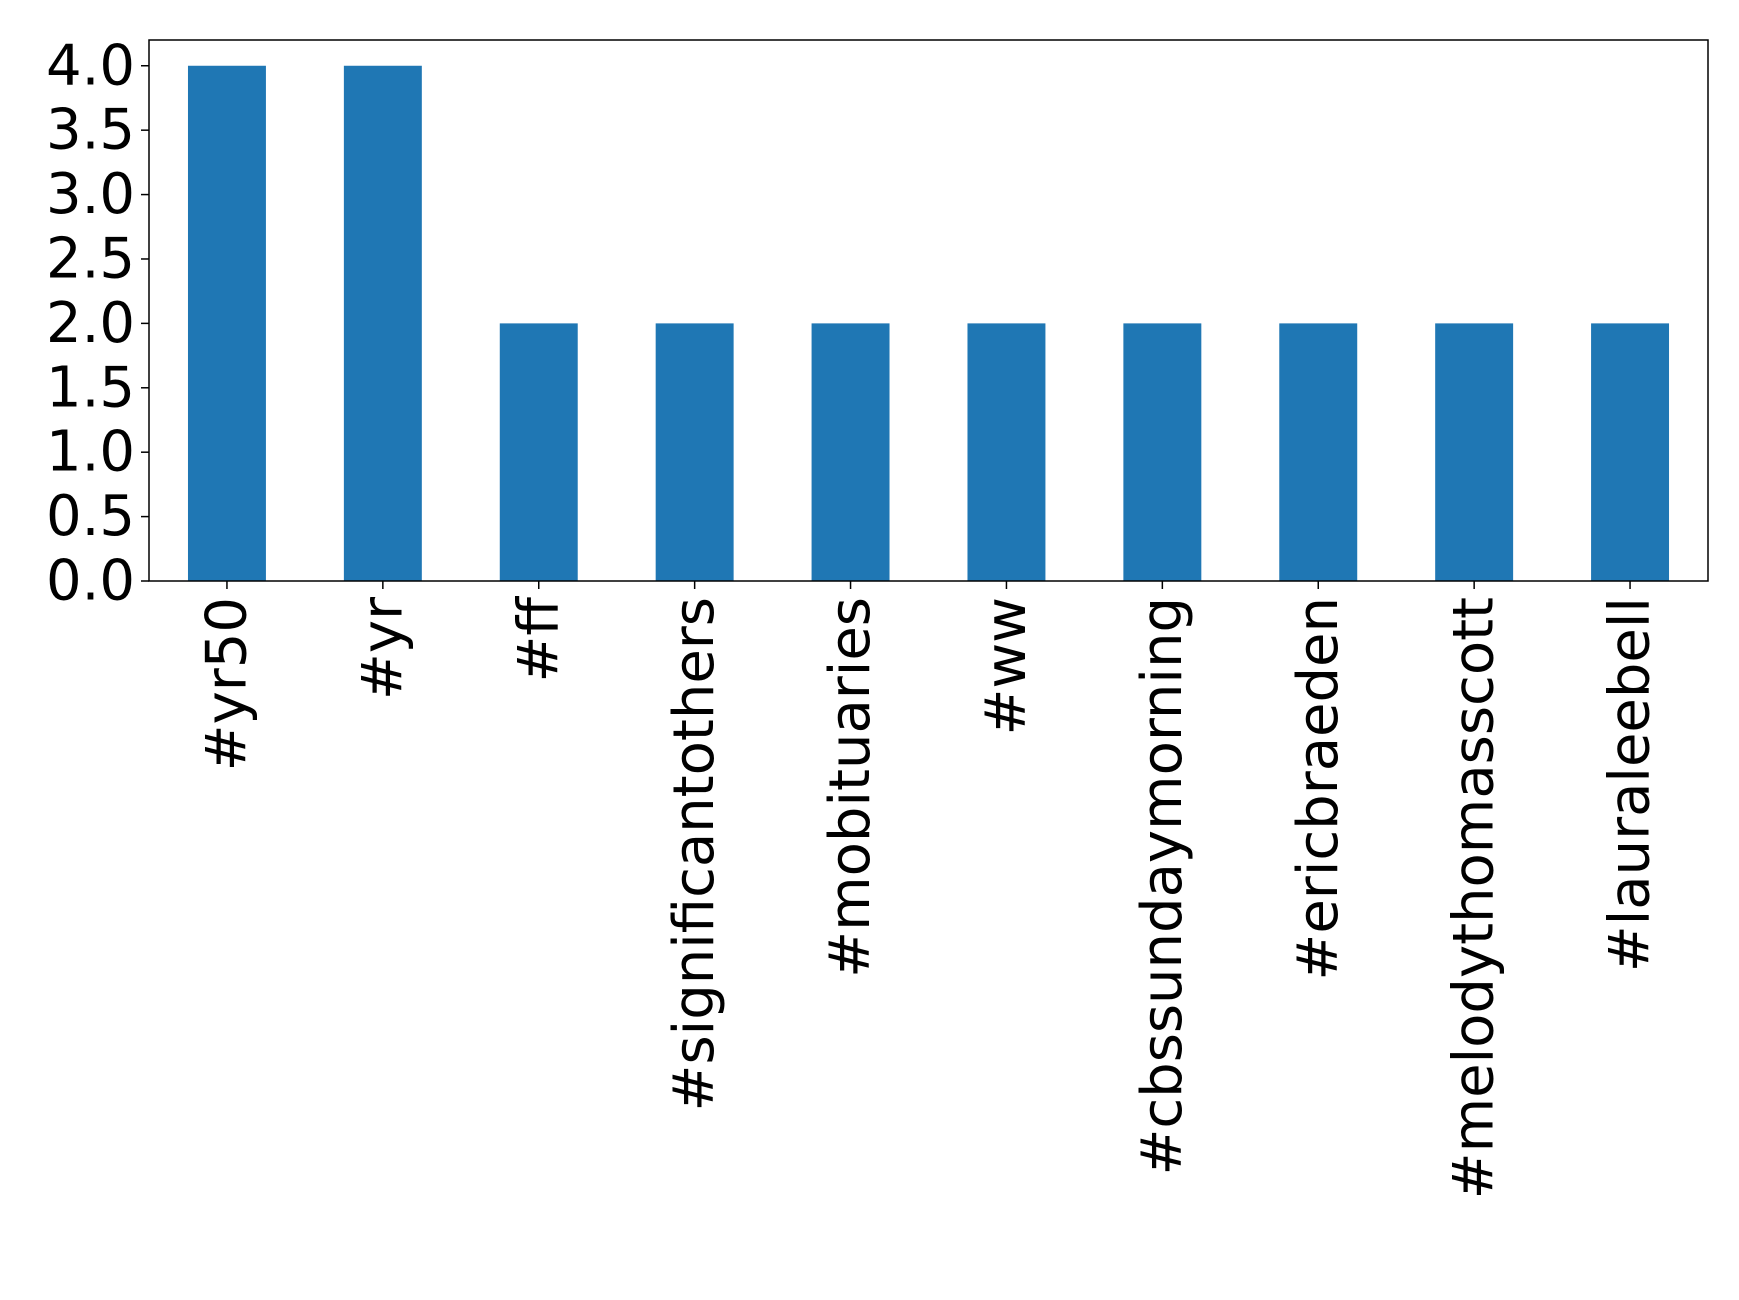 The height and width of the screenshot is (1300, 1739). I want to click on x-tick-label: #ww, so click(1006, 666).